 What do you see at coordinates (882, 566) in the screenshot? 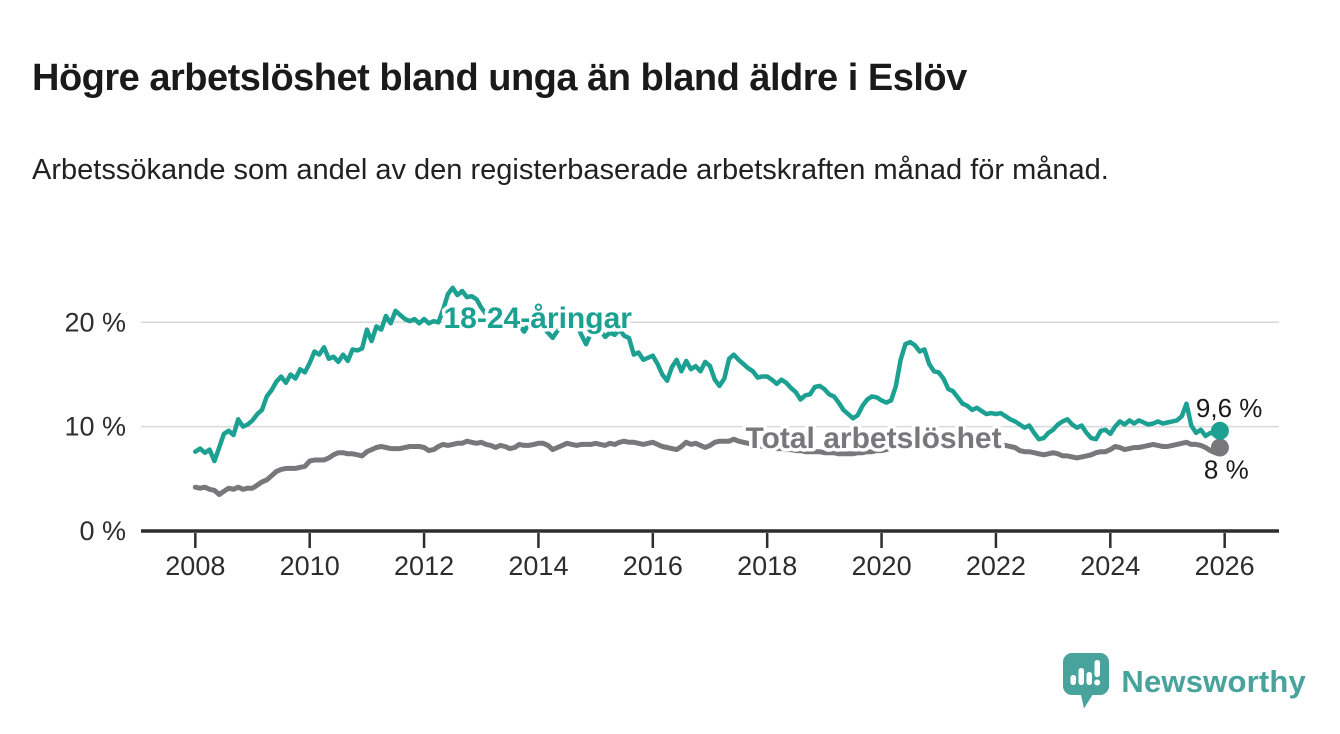
I see `x-tick-label: 2020` at bounding box center [882, 566].